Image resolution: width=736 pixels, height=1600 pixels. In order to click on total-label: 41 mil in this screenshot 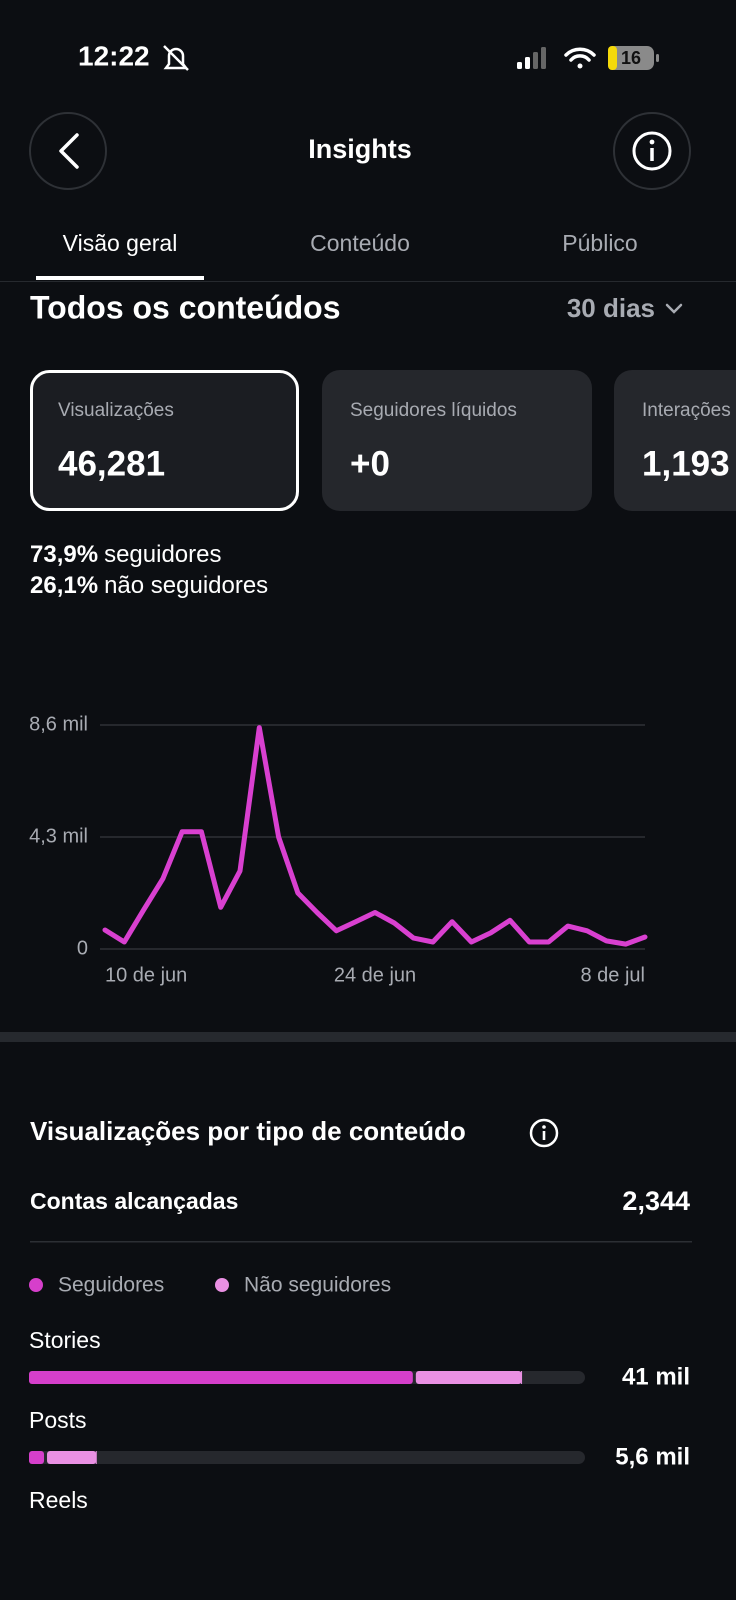, I will do `click(656, 1376)`.